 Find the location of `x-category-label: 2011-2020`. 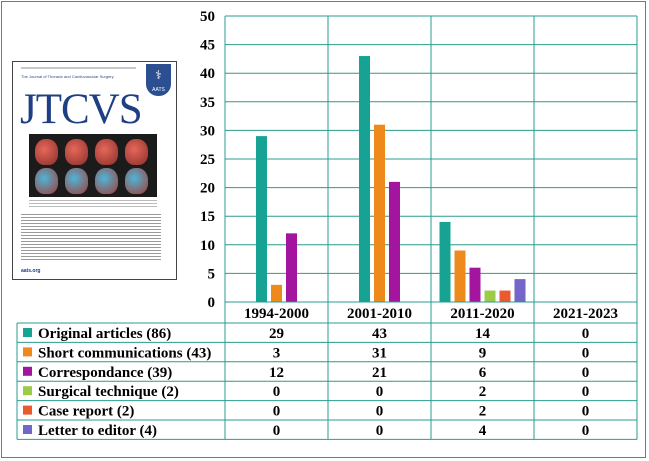

x-category-label: 2011-2020 is located at coordinates (482, 314).